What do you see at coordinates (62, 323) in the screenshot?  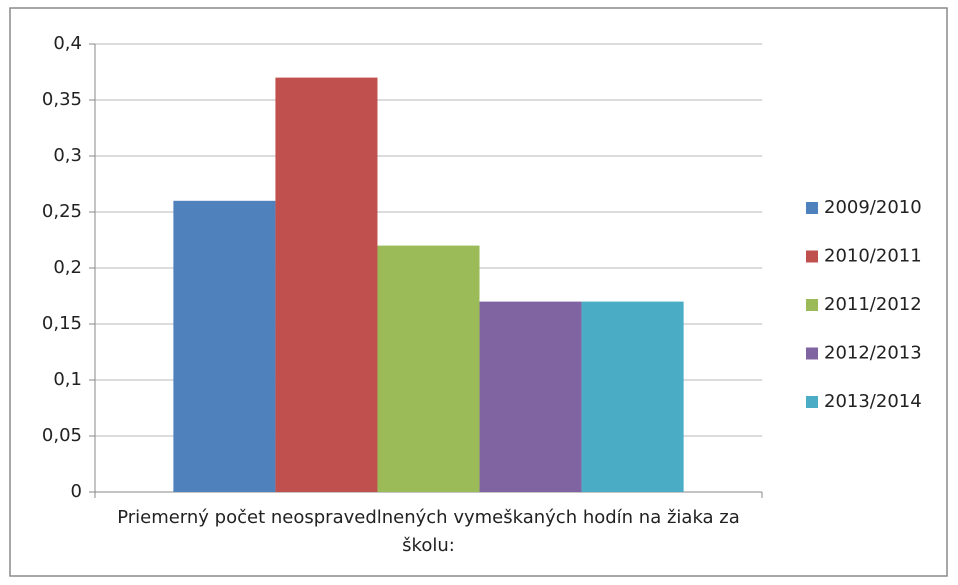 I see `y-tick-label: 0,15` at bounding box center [62, 323].